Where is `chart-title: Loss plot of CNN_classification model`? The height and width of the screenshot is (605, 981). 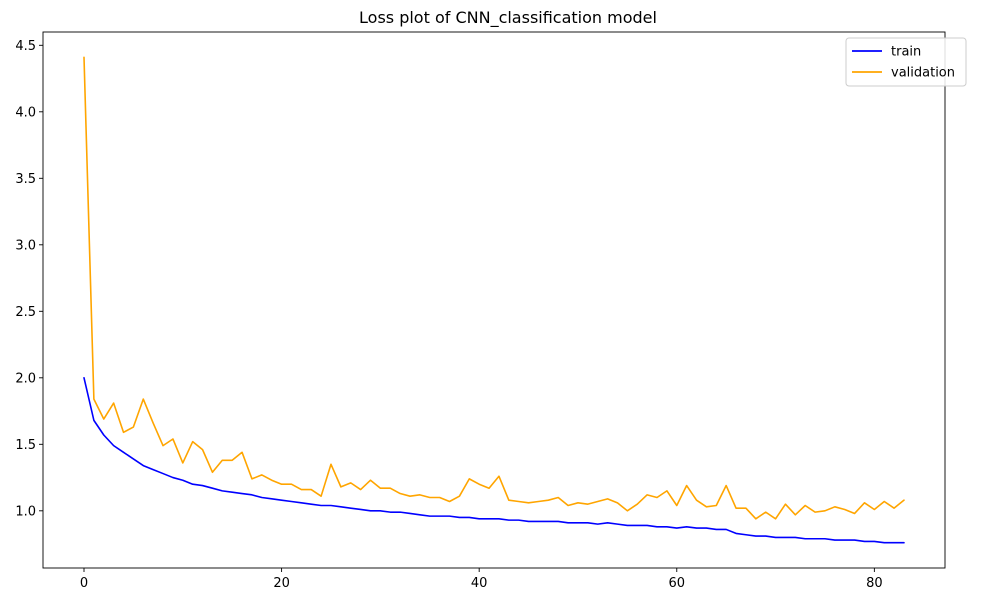 chart-title: Loss plot of CNN_classification model is located at coordinates (508, 18).